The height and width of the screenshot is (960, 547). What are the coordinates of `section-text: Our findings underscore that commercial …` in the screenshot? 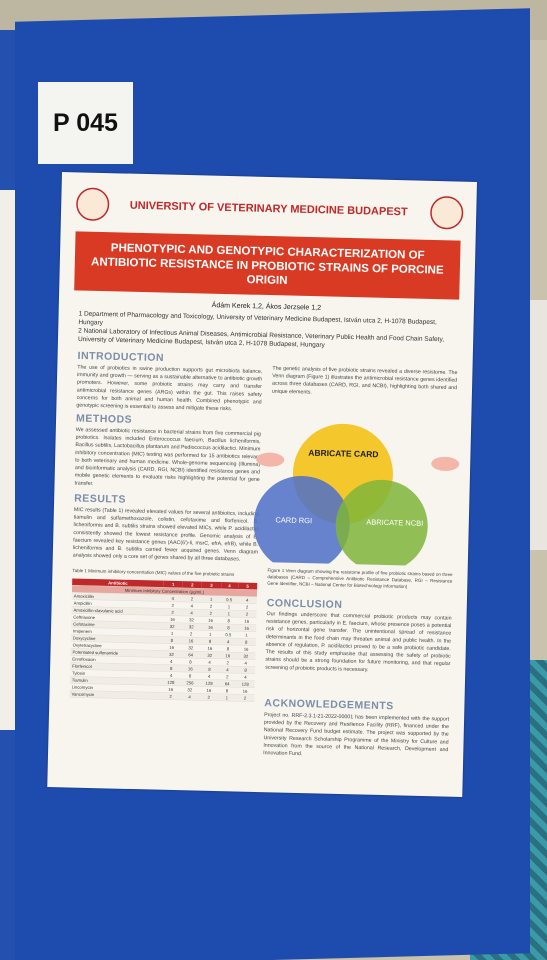 It's located at (358, 641).